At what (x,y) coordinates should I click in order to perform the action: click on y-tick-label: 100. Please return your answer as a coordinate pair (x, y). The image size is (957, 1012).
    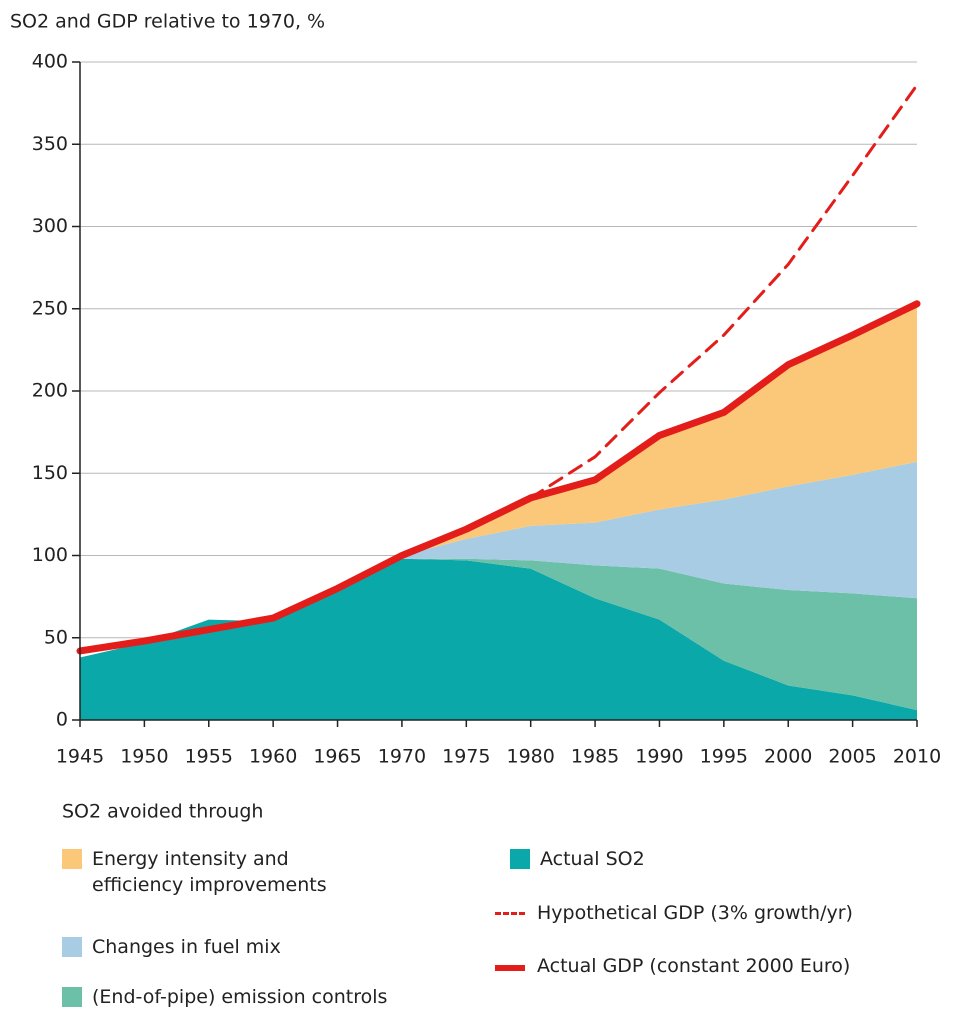
    Looking at the image, I should click on (50, 555).